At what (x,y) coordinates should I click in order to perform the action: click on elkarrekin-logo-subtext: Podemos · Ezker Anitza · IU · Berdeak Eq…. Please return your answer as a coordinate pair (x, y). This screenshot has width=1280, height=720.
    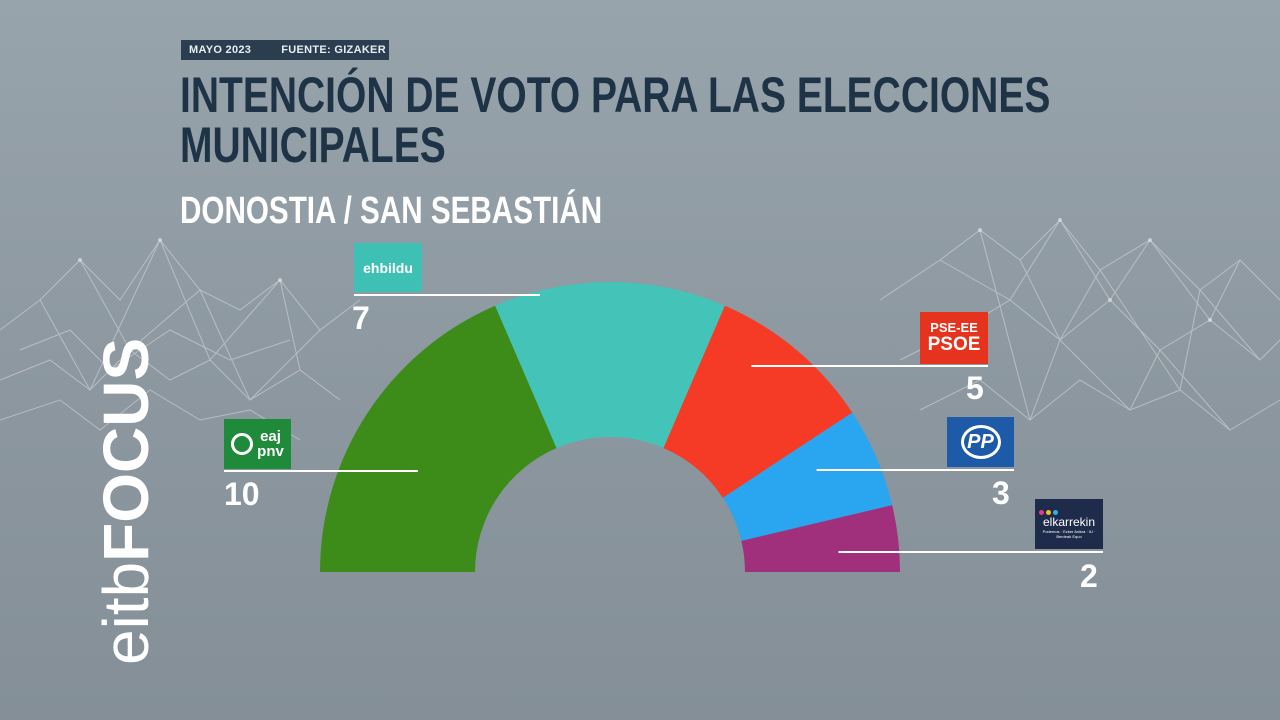
    Looking at the image, I should click on (1069, 533).